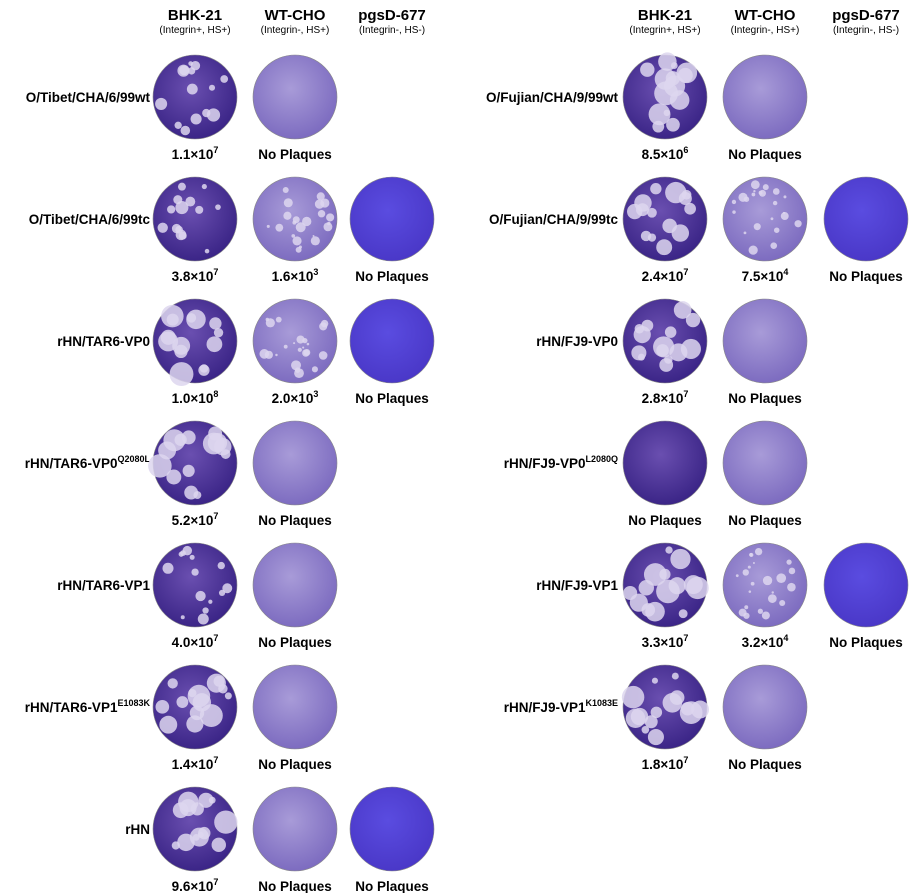  Describe the element at coordinates (193, 642) in the screenshot. I see `titer-base: 4.0×10` at that location.